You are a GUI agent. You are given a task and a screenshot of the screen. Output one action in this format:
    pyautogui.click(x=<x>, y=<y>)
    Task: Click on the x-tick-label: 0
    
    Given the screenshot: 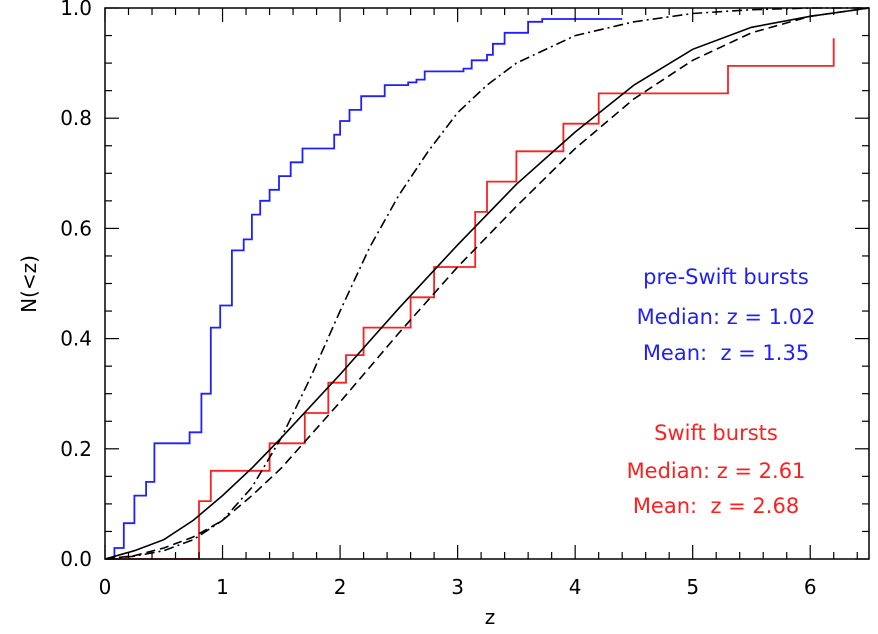 What is the action you would take?
    pyautogui.click(x=105, y=587)
    